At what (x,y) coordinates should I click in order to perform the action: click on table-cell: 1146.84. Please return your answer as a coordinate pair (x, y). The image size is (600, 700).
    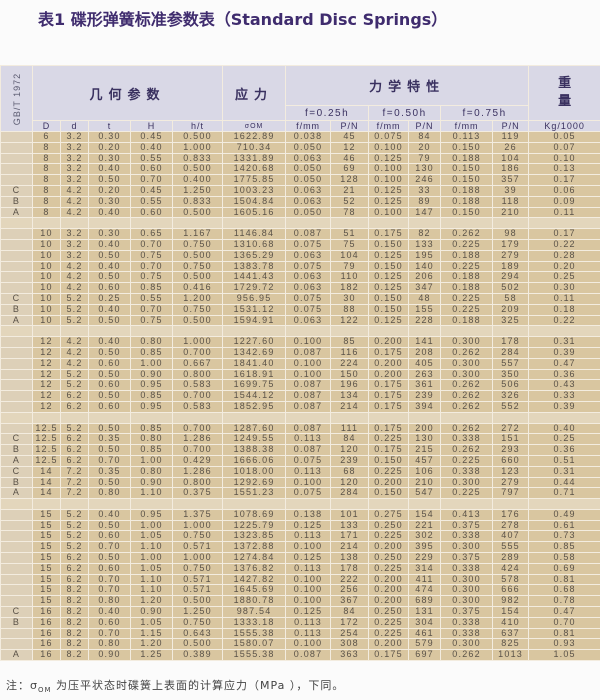
    Looking at the image, I should click on (254, 234).